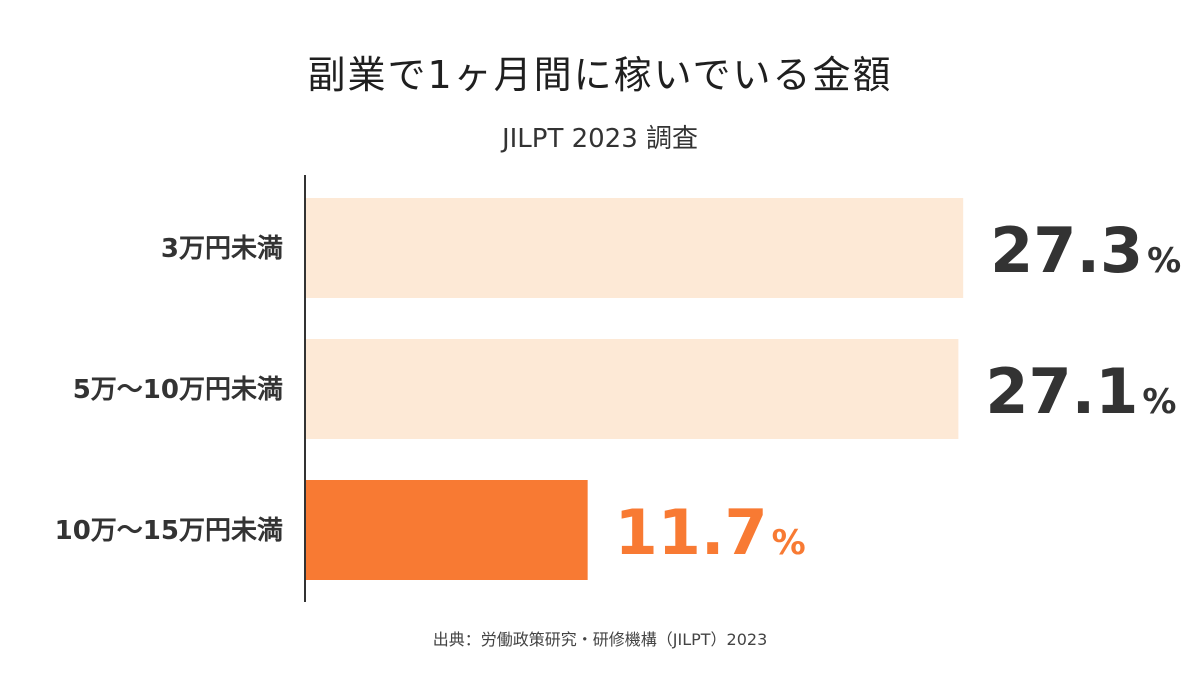 The width and height of the screenshot is (1200, 675). Describe the element at coordinates (178, 390) in the screenshot. I see `category-label: 5万〜10万円未満` at that location.